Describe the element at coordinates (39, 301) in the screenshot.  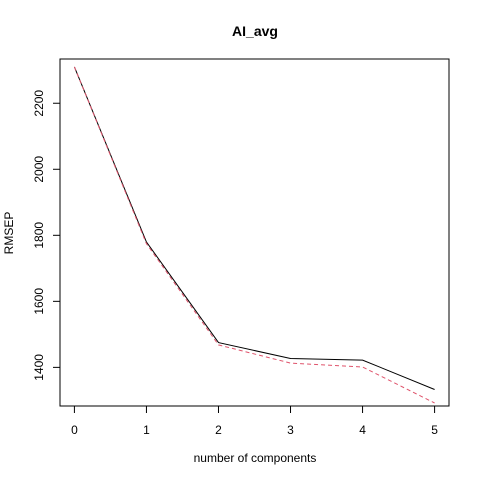
I see `y-tick-label: 1600` at that location.